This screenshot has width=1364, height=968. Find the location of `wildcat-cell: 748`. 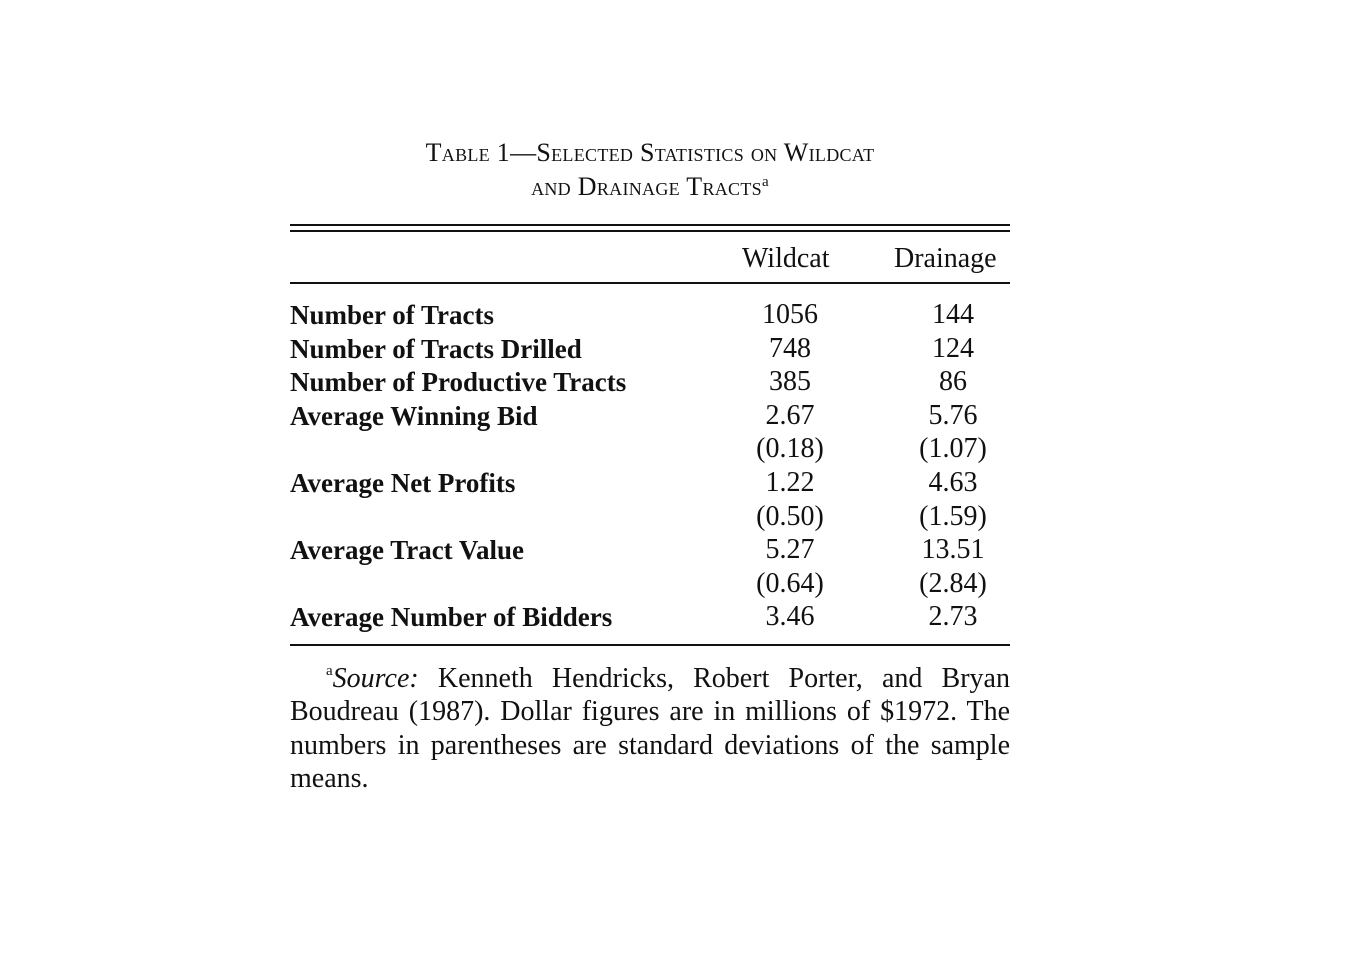

wildcat-cell: 748 is located at coordinates (790, 348).